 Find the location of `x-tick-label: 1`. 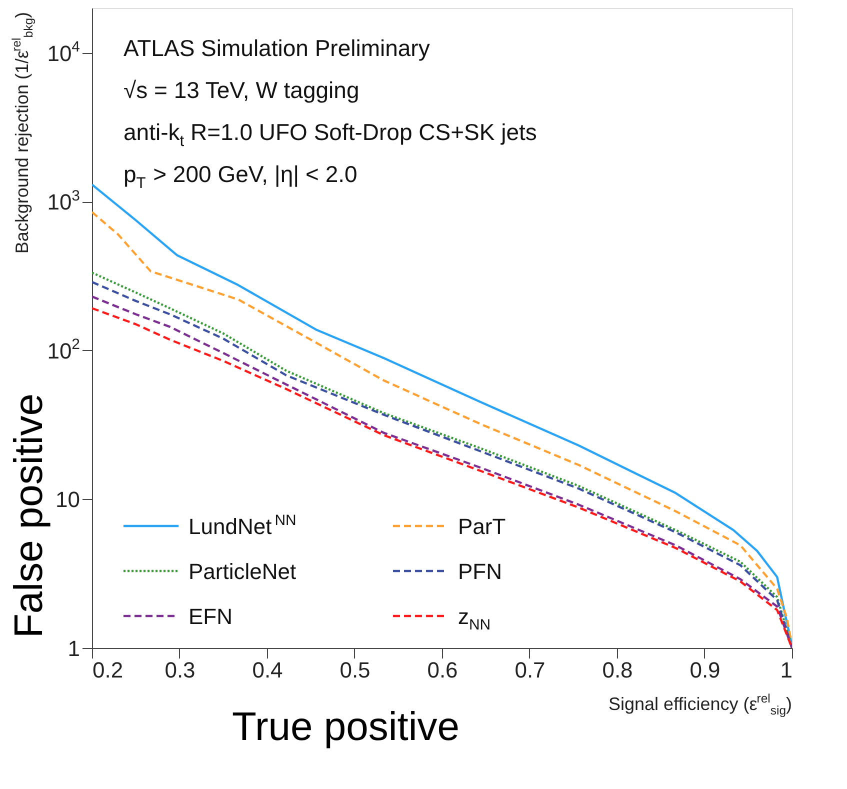

x-tick-label: 1 is located at coordinates (786, 670).